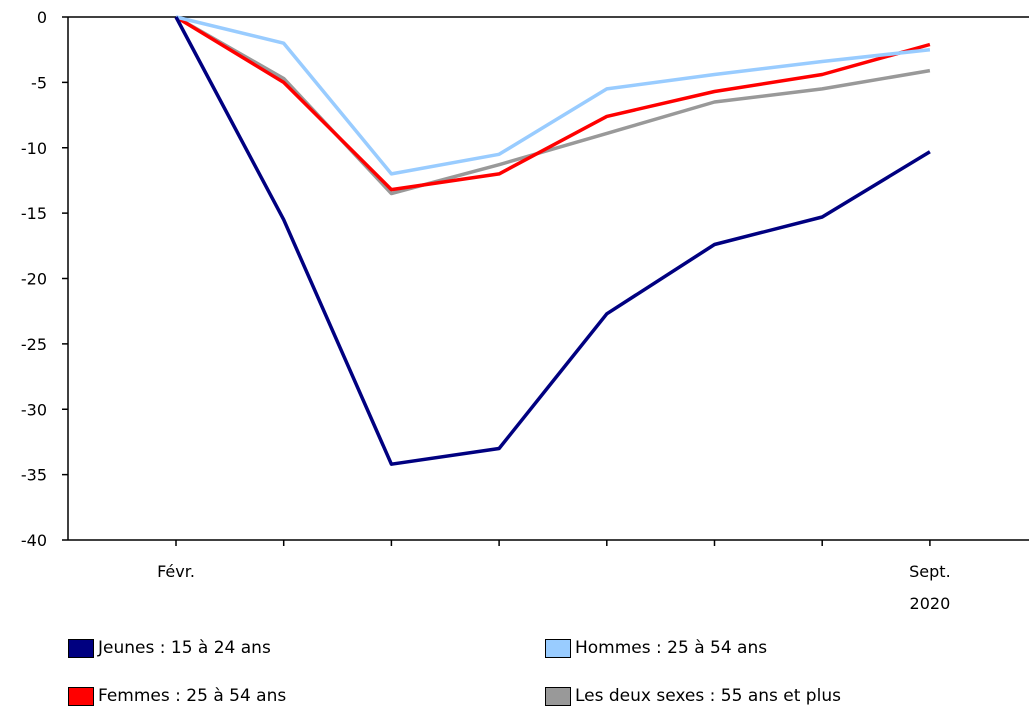 This screenshot has height=709, width=1029. What do you see at coordinates (39, 82) in the screenshot?
I see `y-tick-label: -5` at bounding box center [39, 82].